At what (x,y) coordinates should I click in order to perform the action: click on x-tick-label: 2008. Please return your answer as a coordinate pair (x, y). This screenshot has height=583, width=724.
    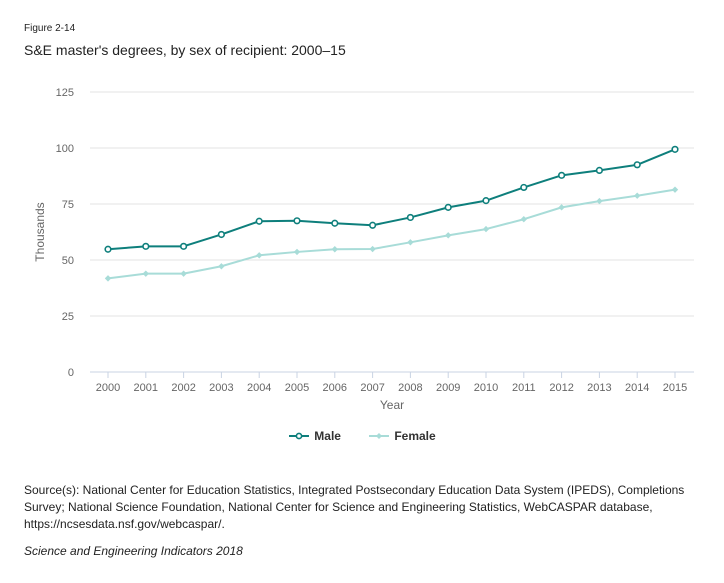
    Looking at the image, I should click on (410, 388).